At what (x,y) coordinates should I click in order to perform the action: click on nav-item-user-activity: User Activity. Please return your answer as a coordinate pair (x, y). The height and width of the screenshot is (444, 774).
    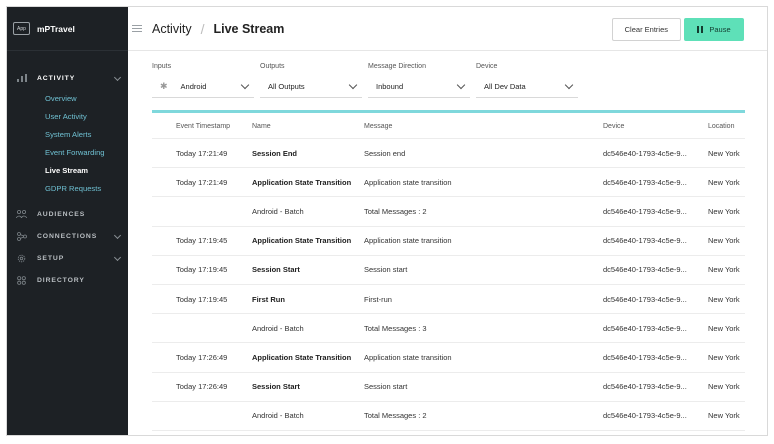
    Looking at the image, I should click on (66, 116).